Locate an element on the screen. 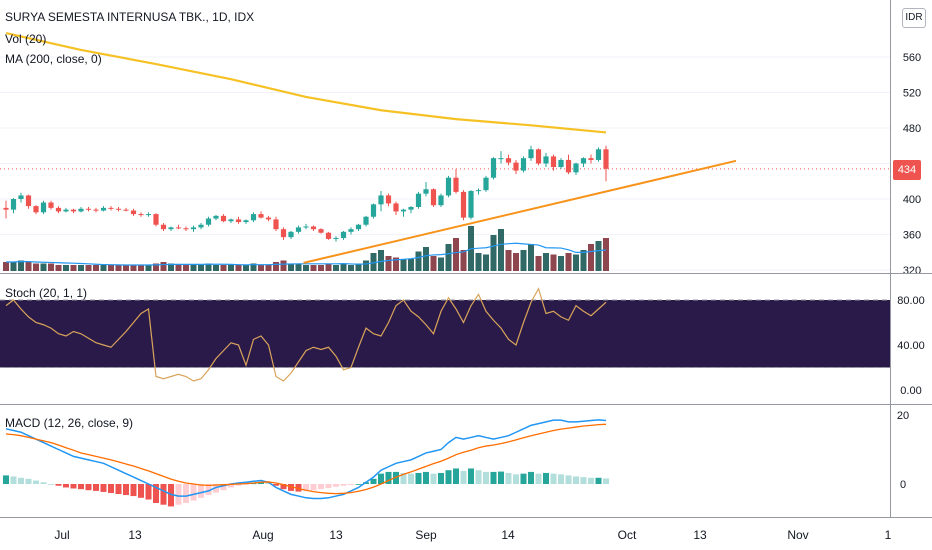  time-tick-label: Oct is located at coordinates (627, 535).